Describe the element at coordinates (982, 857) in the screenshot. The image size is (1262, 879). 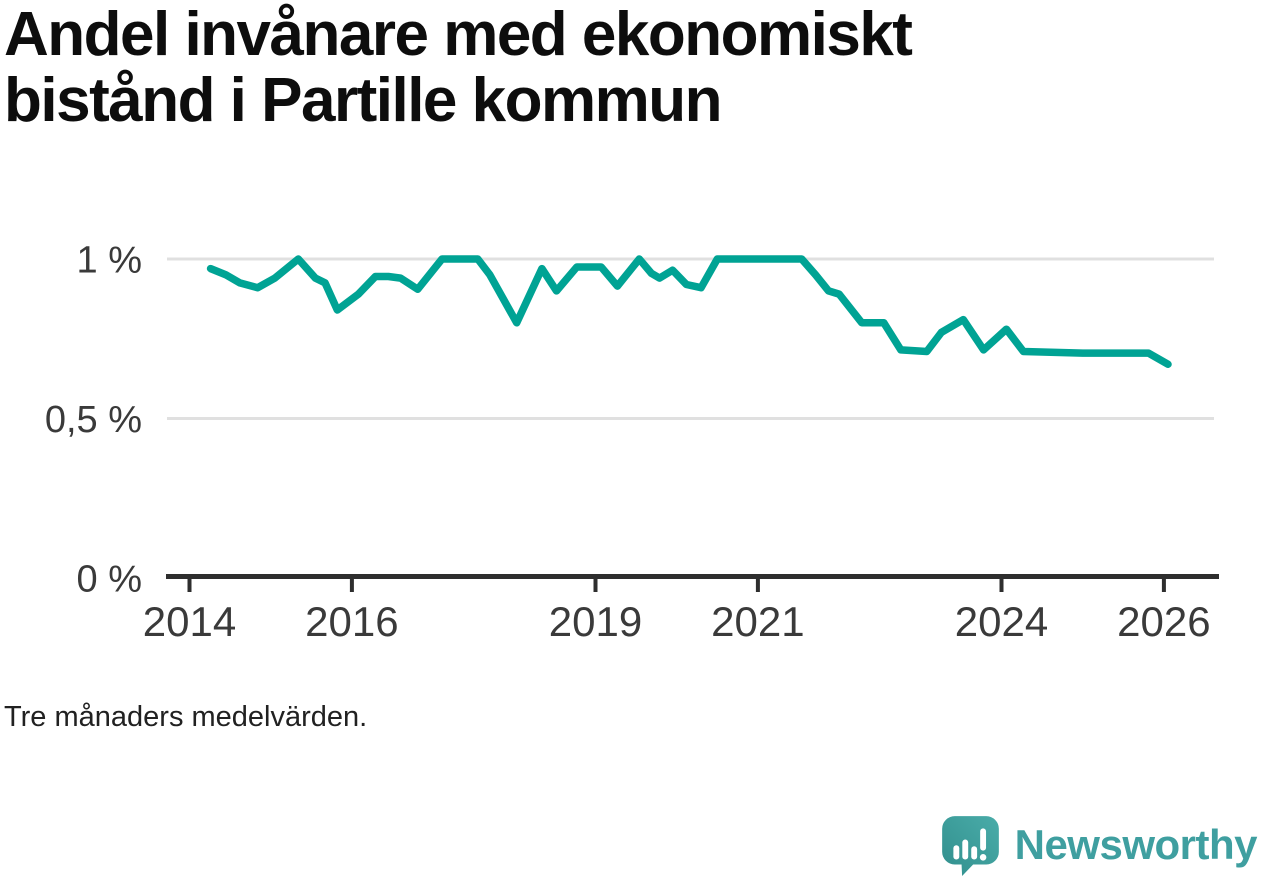
I see `exclamation-dot` at that location.